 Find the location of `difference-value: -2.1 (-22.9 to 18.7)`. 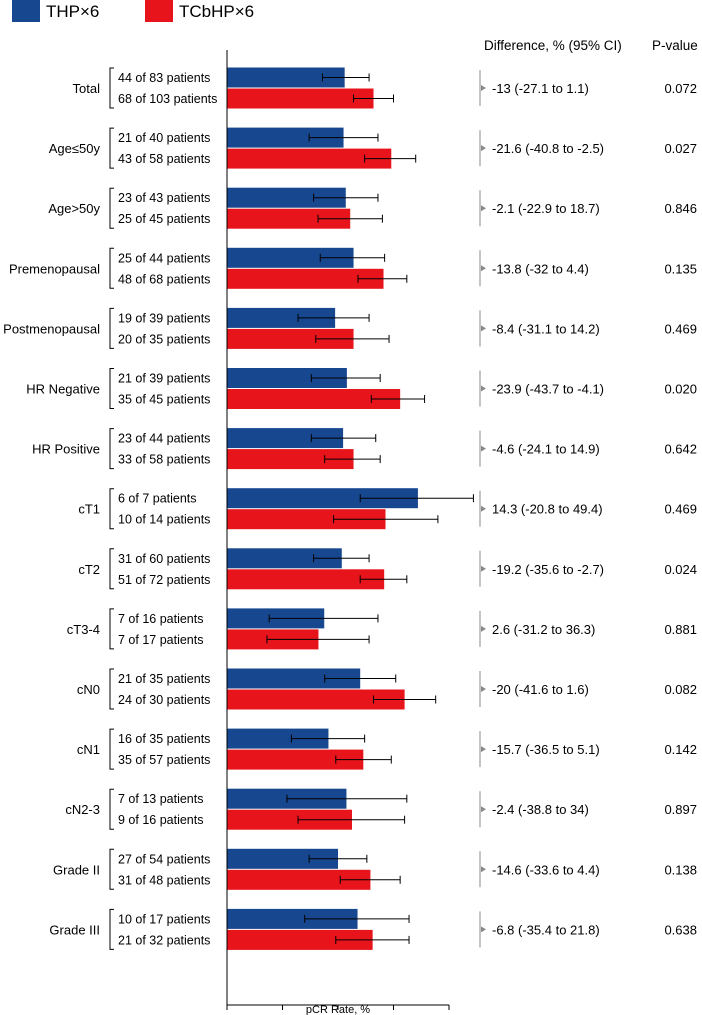

difference-value: -2.1 (-22.9 to 18.7) is located at coordinates (546, 208).